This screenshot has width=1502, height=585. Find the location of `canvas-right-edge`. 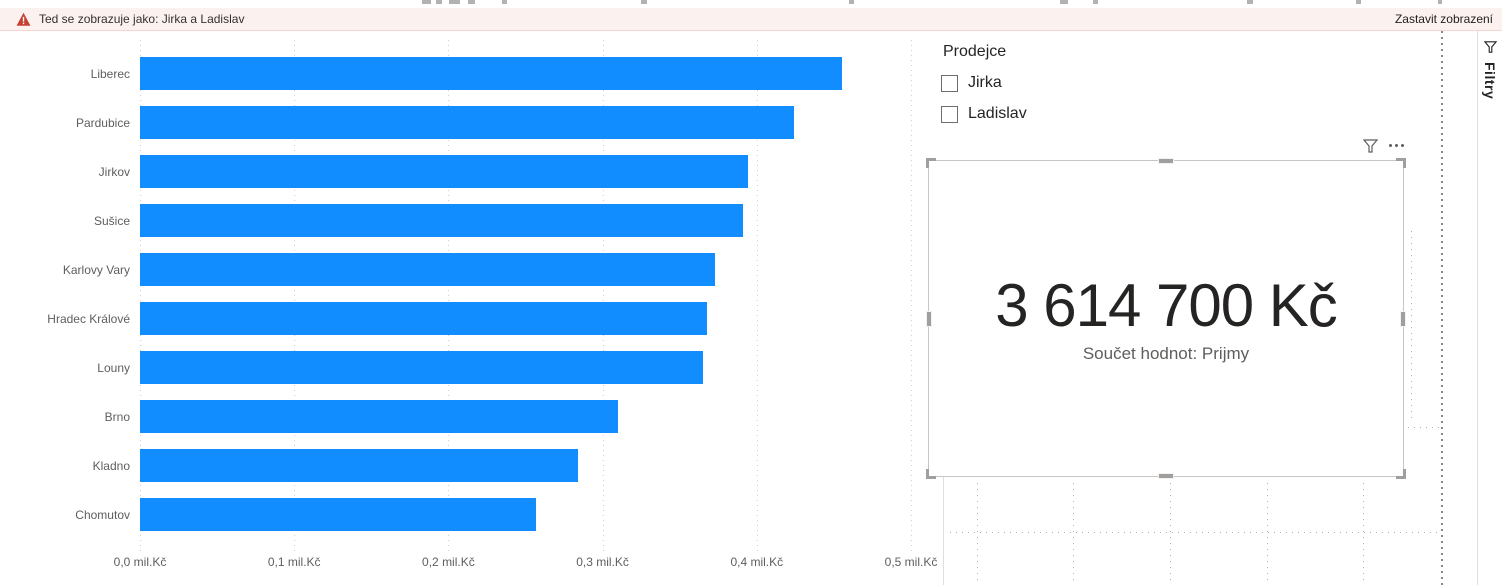

canvas-right-edge is located at coordinates (1442, 308).